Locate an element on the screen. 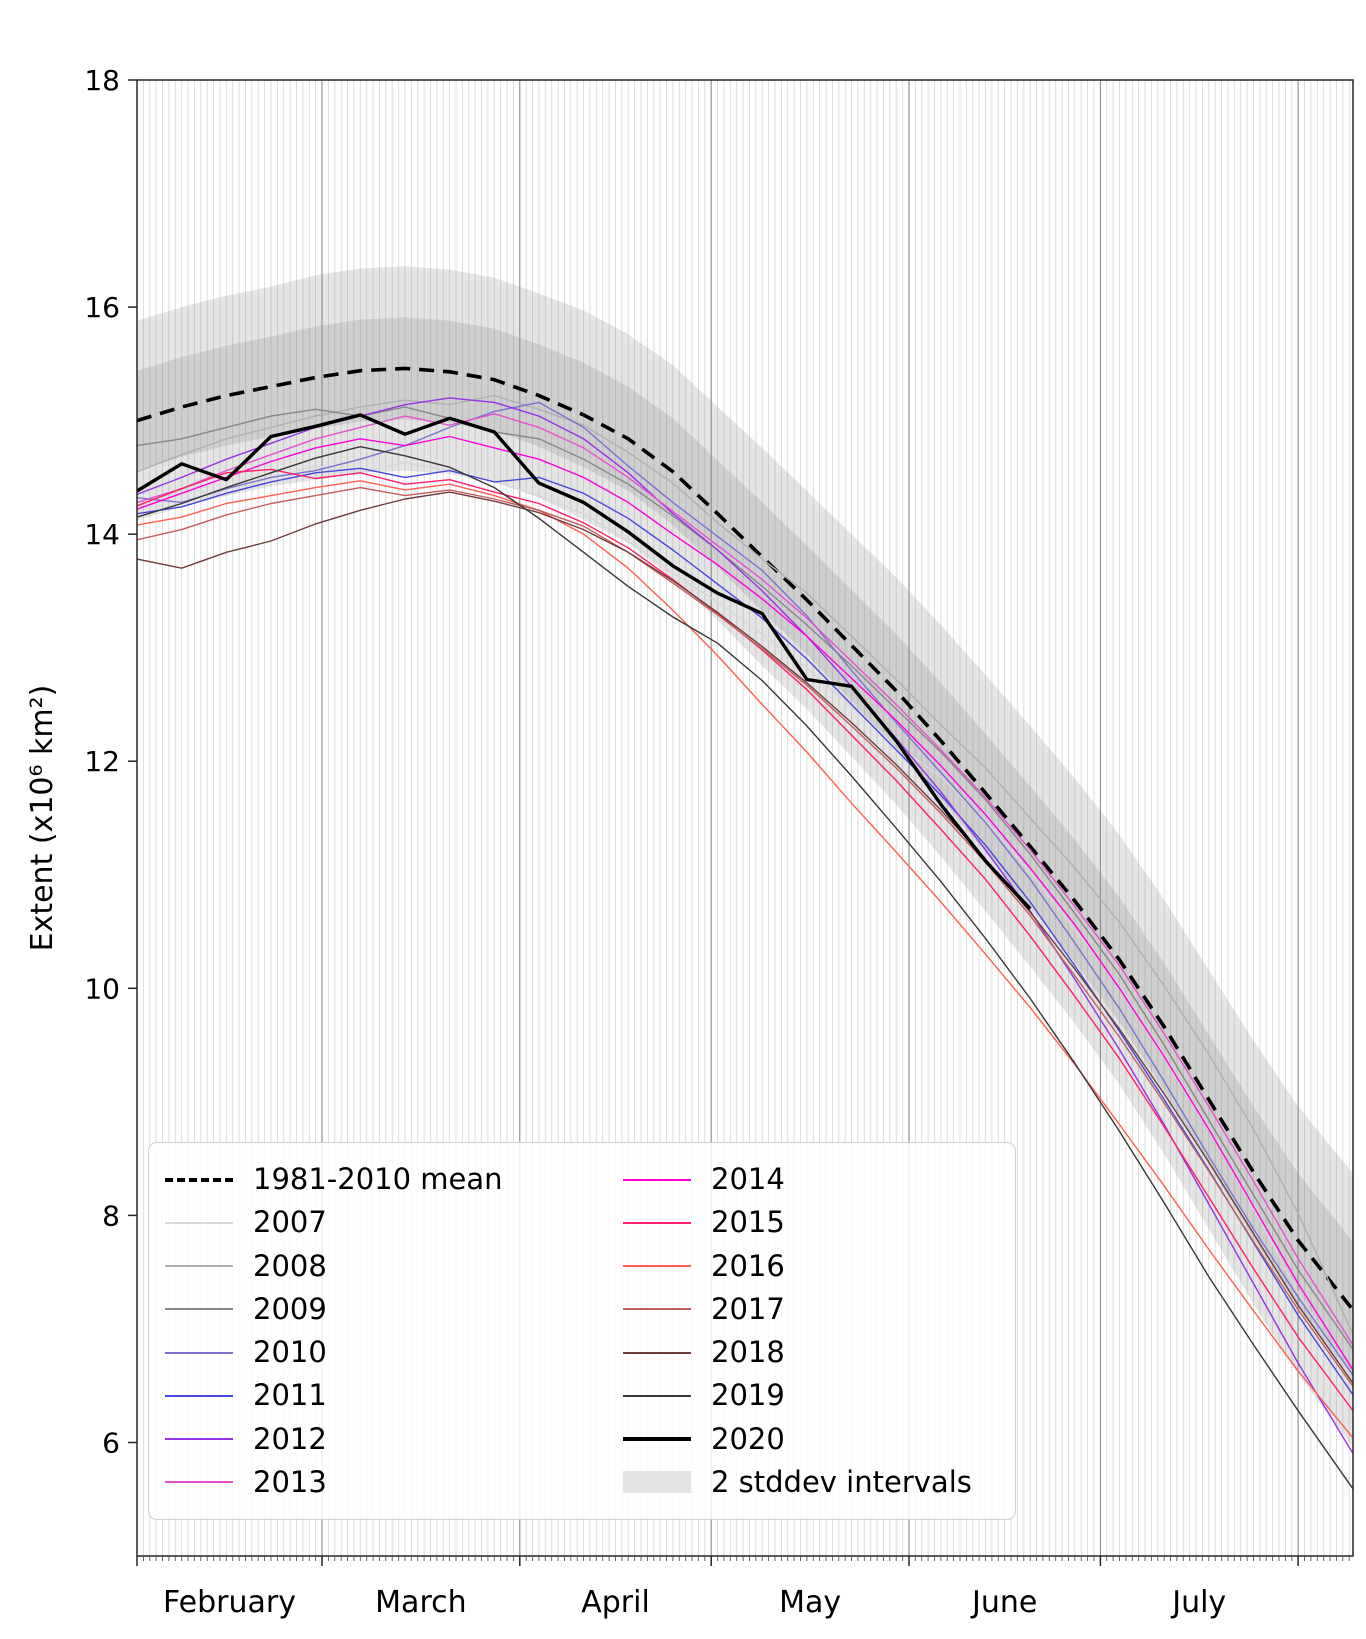 This screenshot has width=1366, height=1639. legend-swatch-2015 is located at coordinates (657, 1222).